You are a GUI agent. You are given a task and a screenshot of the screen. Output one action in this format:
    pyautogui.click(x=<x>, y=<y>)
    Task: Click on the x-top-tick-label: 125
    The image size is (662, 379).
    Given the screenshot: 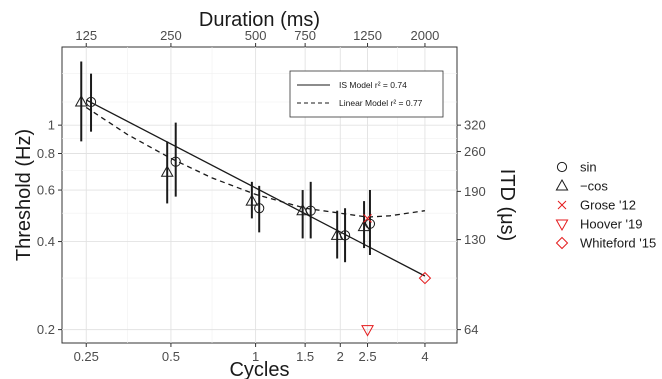 What is the action you would take?
    pyautogui.click(x=86, y=35)
    